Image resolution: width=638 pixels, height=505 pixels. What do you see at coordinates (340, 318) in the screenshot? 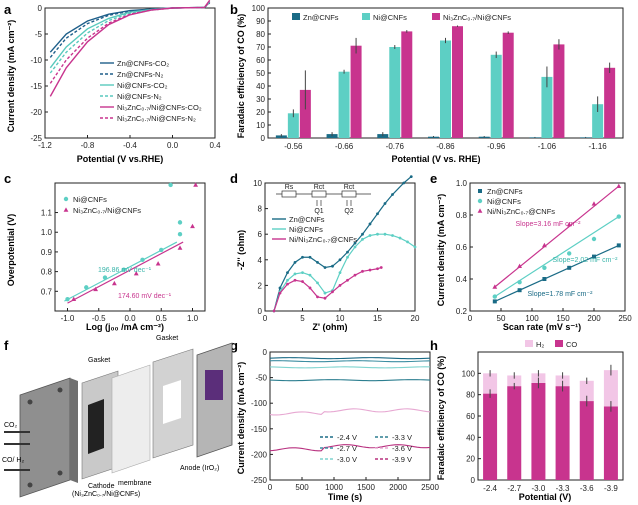
I see `panel-d-x-tick-label: 10` at bounding box center [340, 318].